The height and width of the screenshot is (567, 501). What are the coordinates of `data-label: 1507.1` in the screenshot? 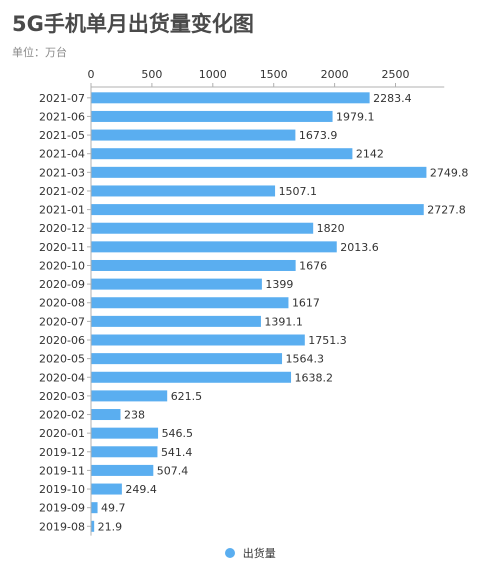 It's located at (298, 191).